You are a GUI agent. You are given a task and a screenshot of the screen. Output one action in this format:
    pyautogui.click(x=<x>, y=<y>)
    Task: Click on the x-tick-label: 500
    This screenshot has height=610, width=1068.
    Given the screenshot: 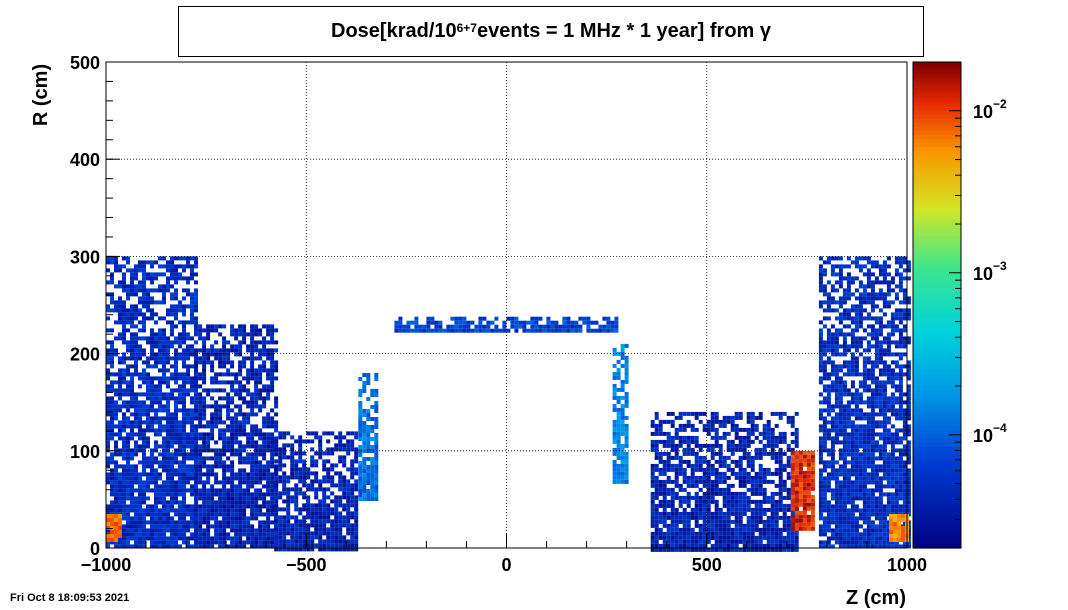 What is the action you would take?
    pyautogui.click(x=707, y=565)
    